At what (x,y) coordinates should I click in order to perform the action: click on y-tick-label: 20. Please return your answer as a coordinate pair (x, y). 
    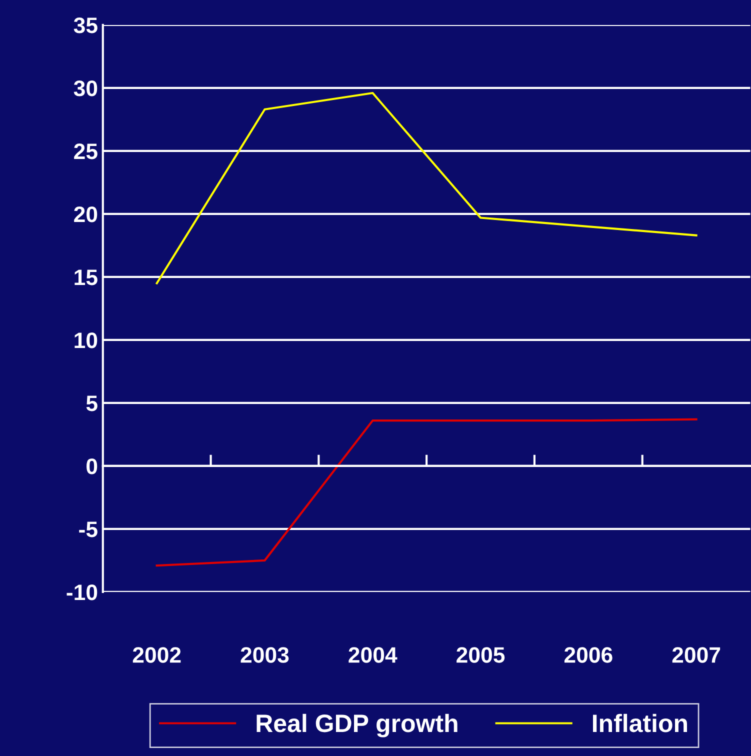
    Looking at the image, I should click on (86, 214).